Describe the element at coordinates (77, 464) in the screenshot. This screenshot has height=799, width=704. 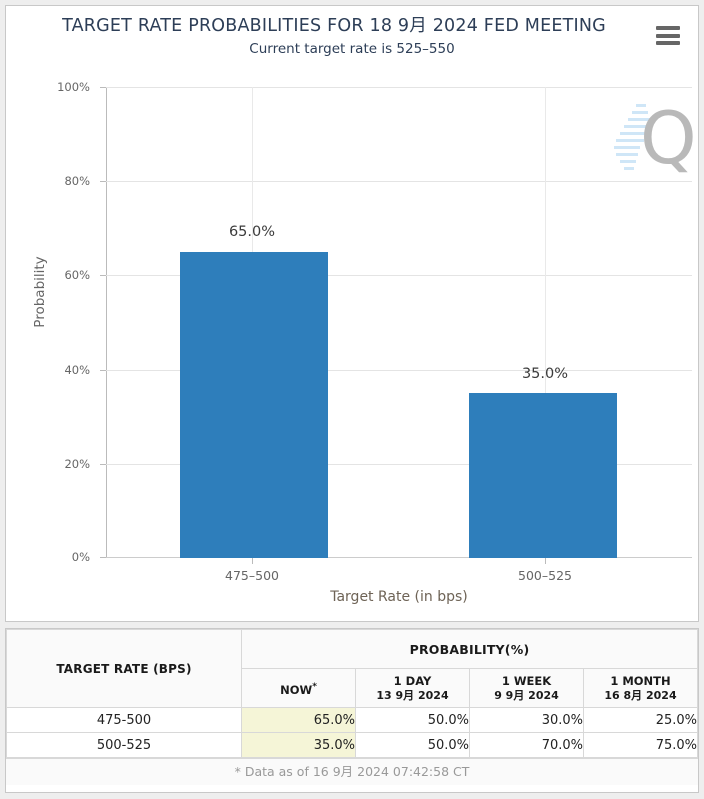
I see `y-tick-label-20: 20%` at that location.